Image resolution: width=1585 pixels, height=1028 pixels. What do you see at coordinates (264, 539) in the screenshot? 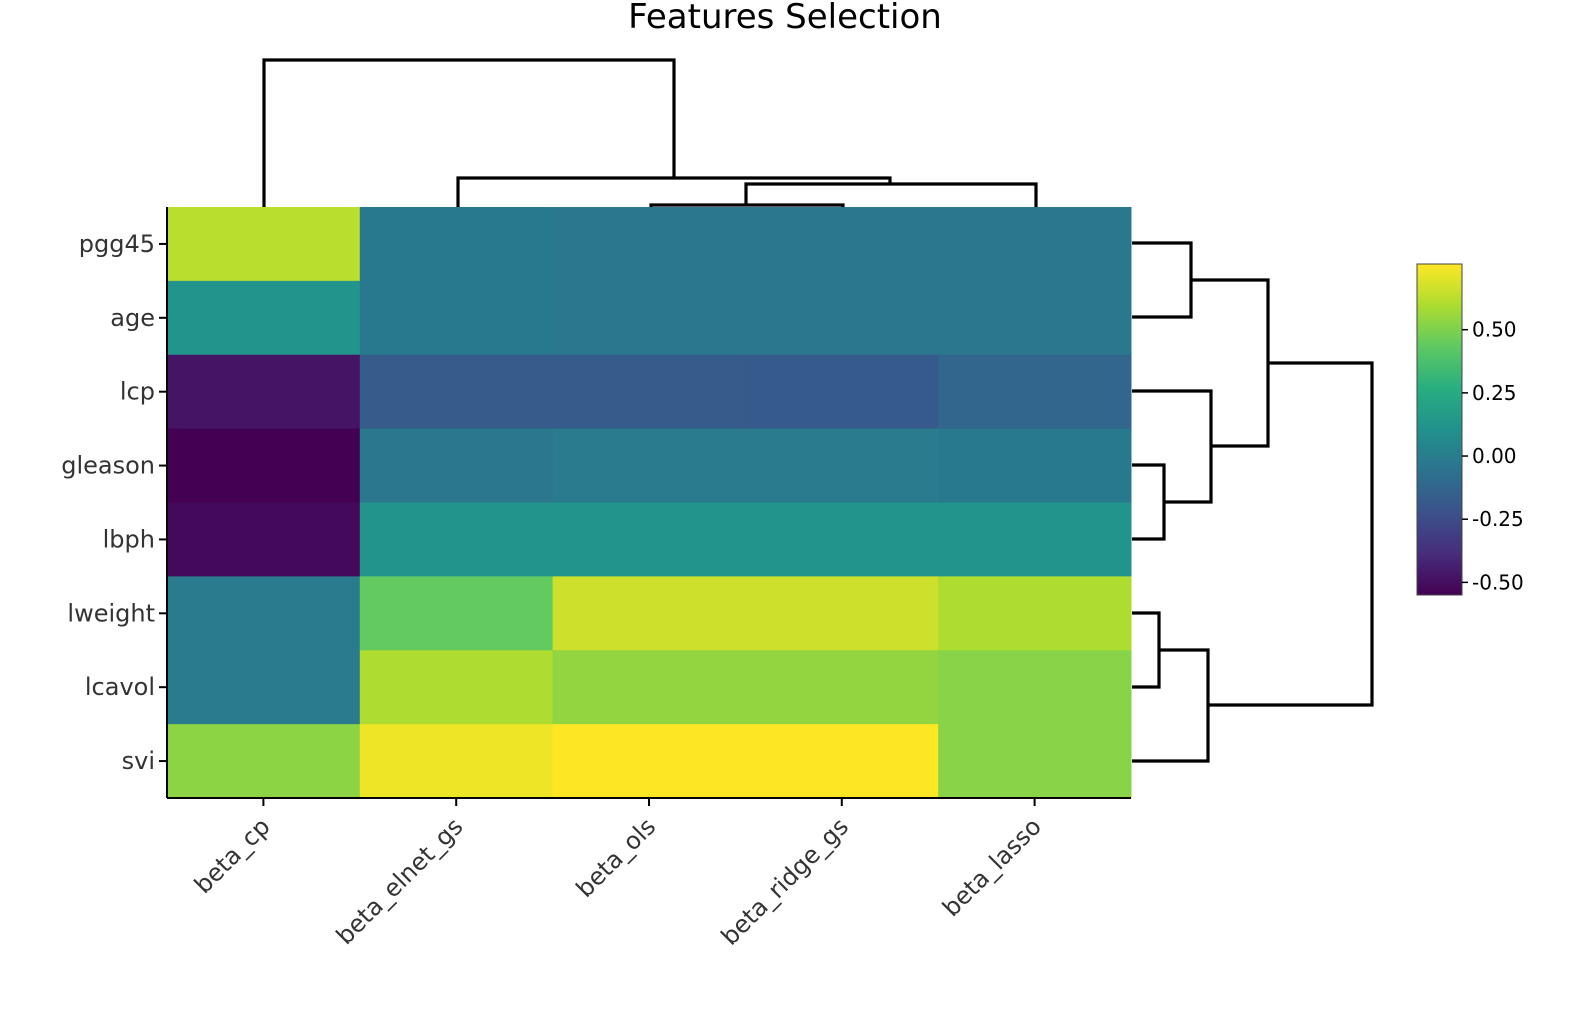
I see `heatmap-cell-lbph-beta_cp` at bounding box center [264, 539].